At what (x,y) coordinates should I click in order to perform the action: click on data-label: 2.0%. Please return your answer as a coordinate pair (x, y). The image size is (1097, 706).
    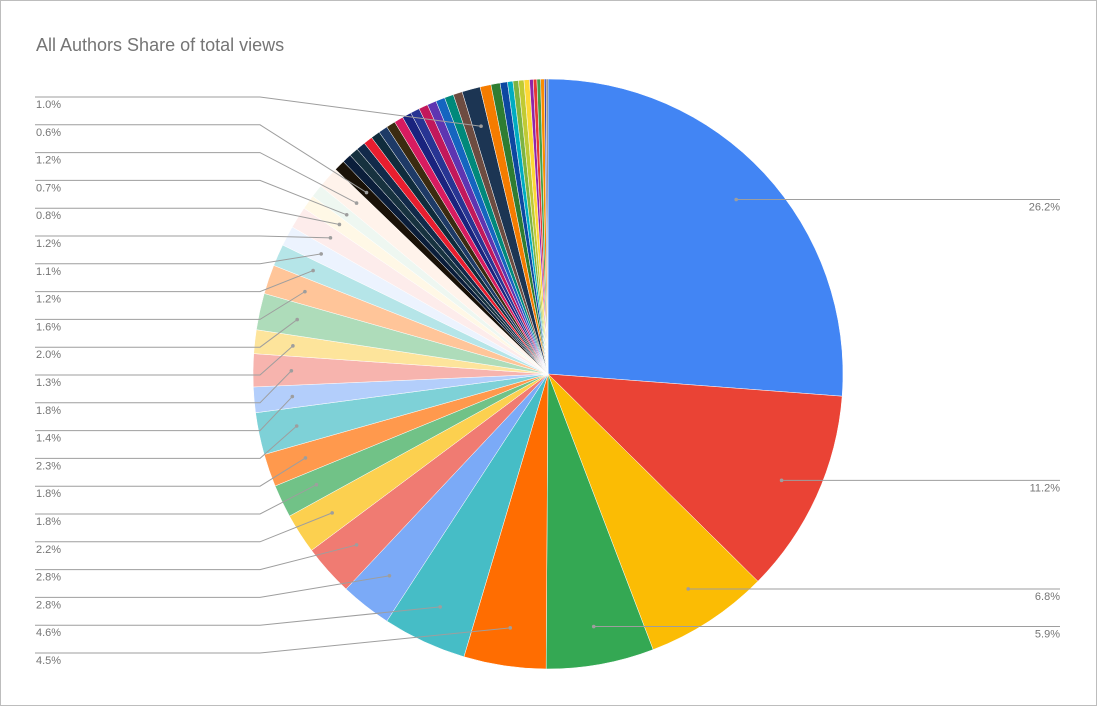
    Looking at the image, I should click on (48, 355).